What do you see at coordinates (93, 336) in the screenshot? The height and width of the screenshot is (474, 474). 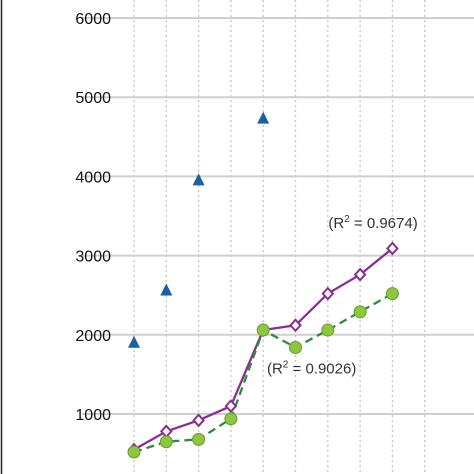 I see `y-tick-label-2000: 2000` at bounding box center [93, 336].